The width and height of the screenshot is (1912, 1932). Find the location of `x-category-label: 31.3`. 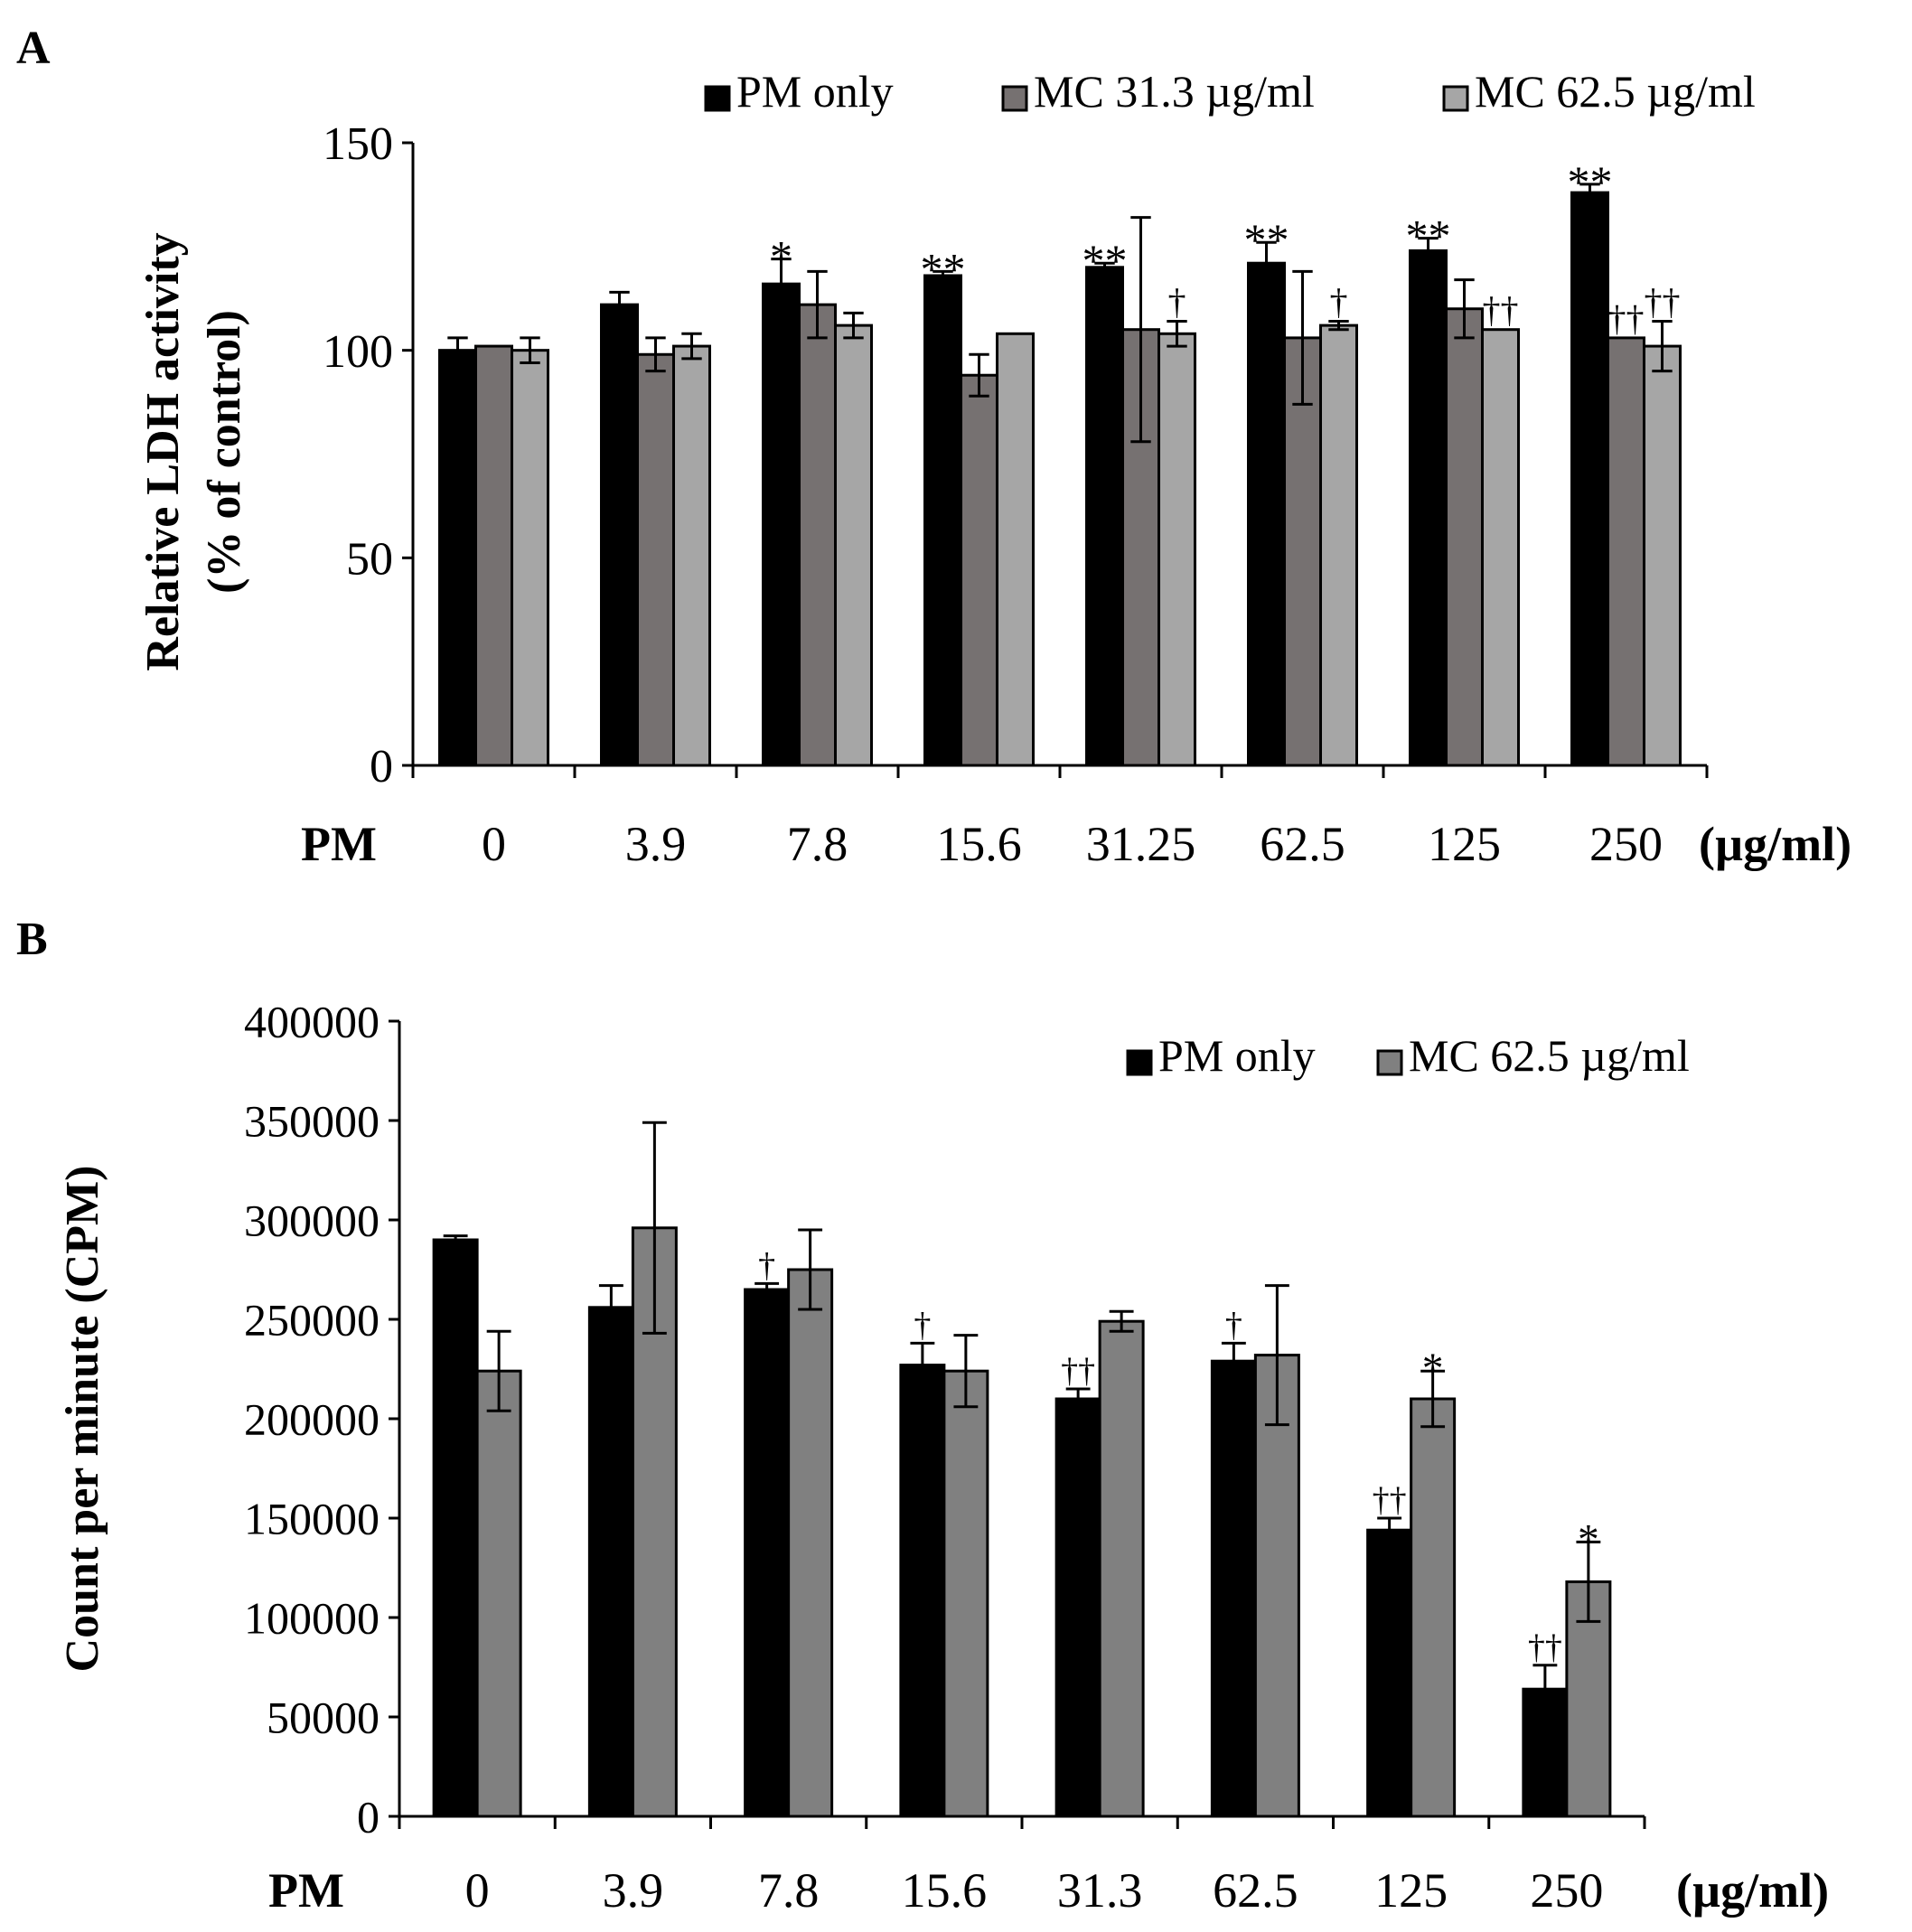

x-category-label: 31.3 is located at coordinates (1100, 1890).